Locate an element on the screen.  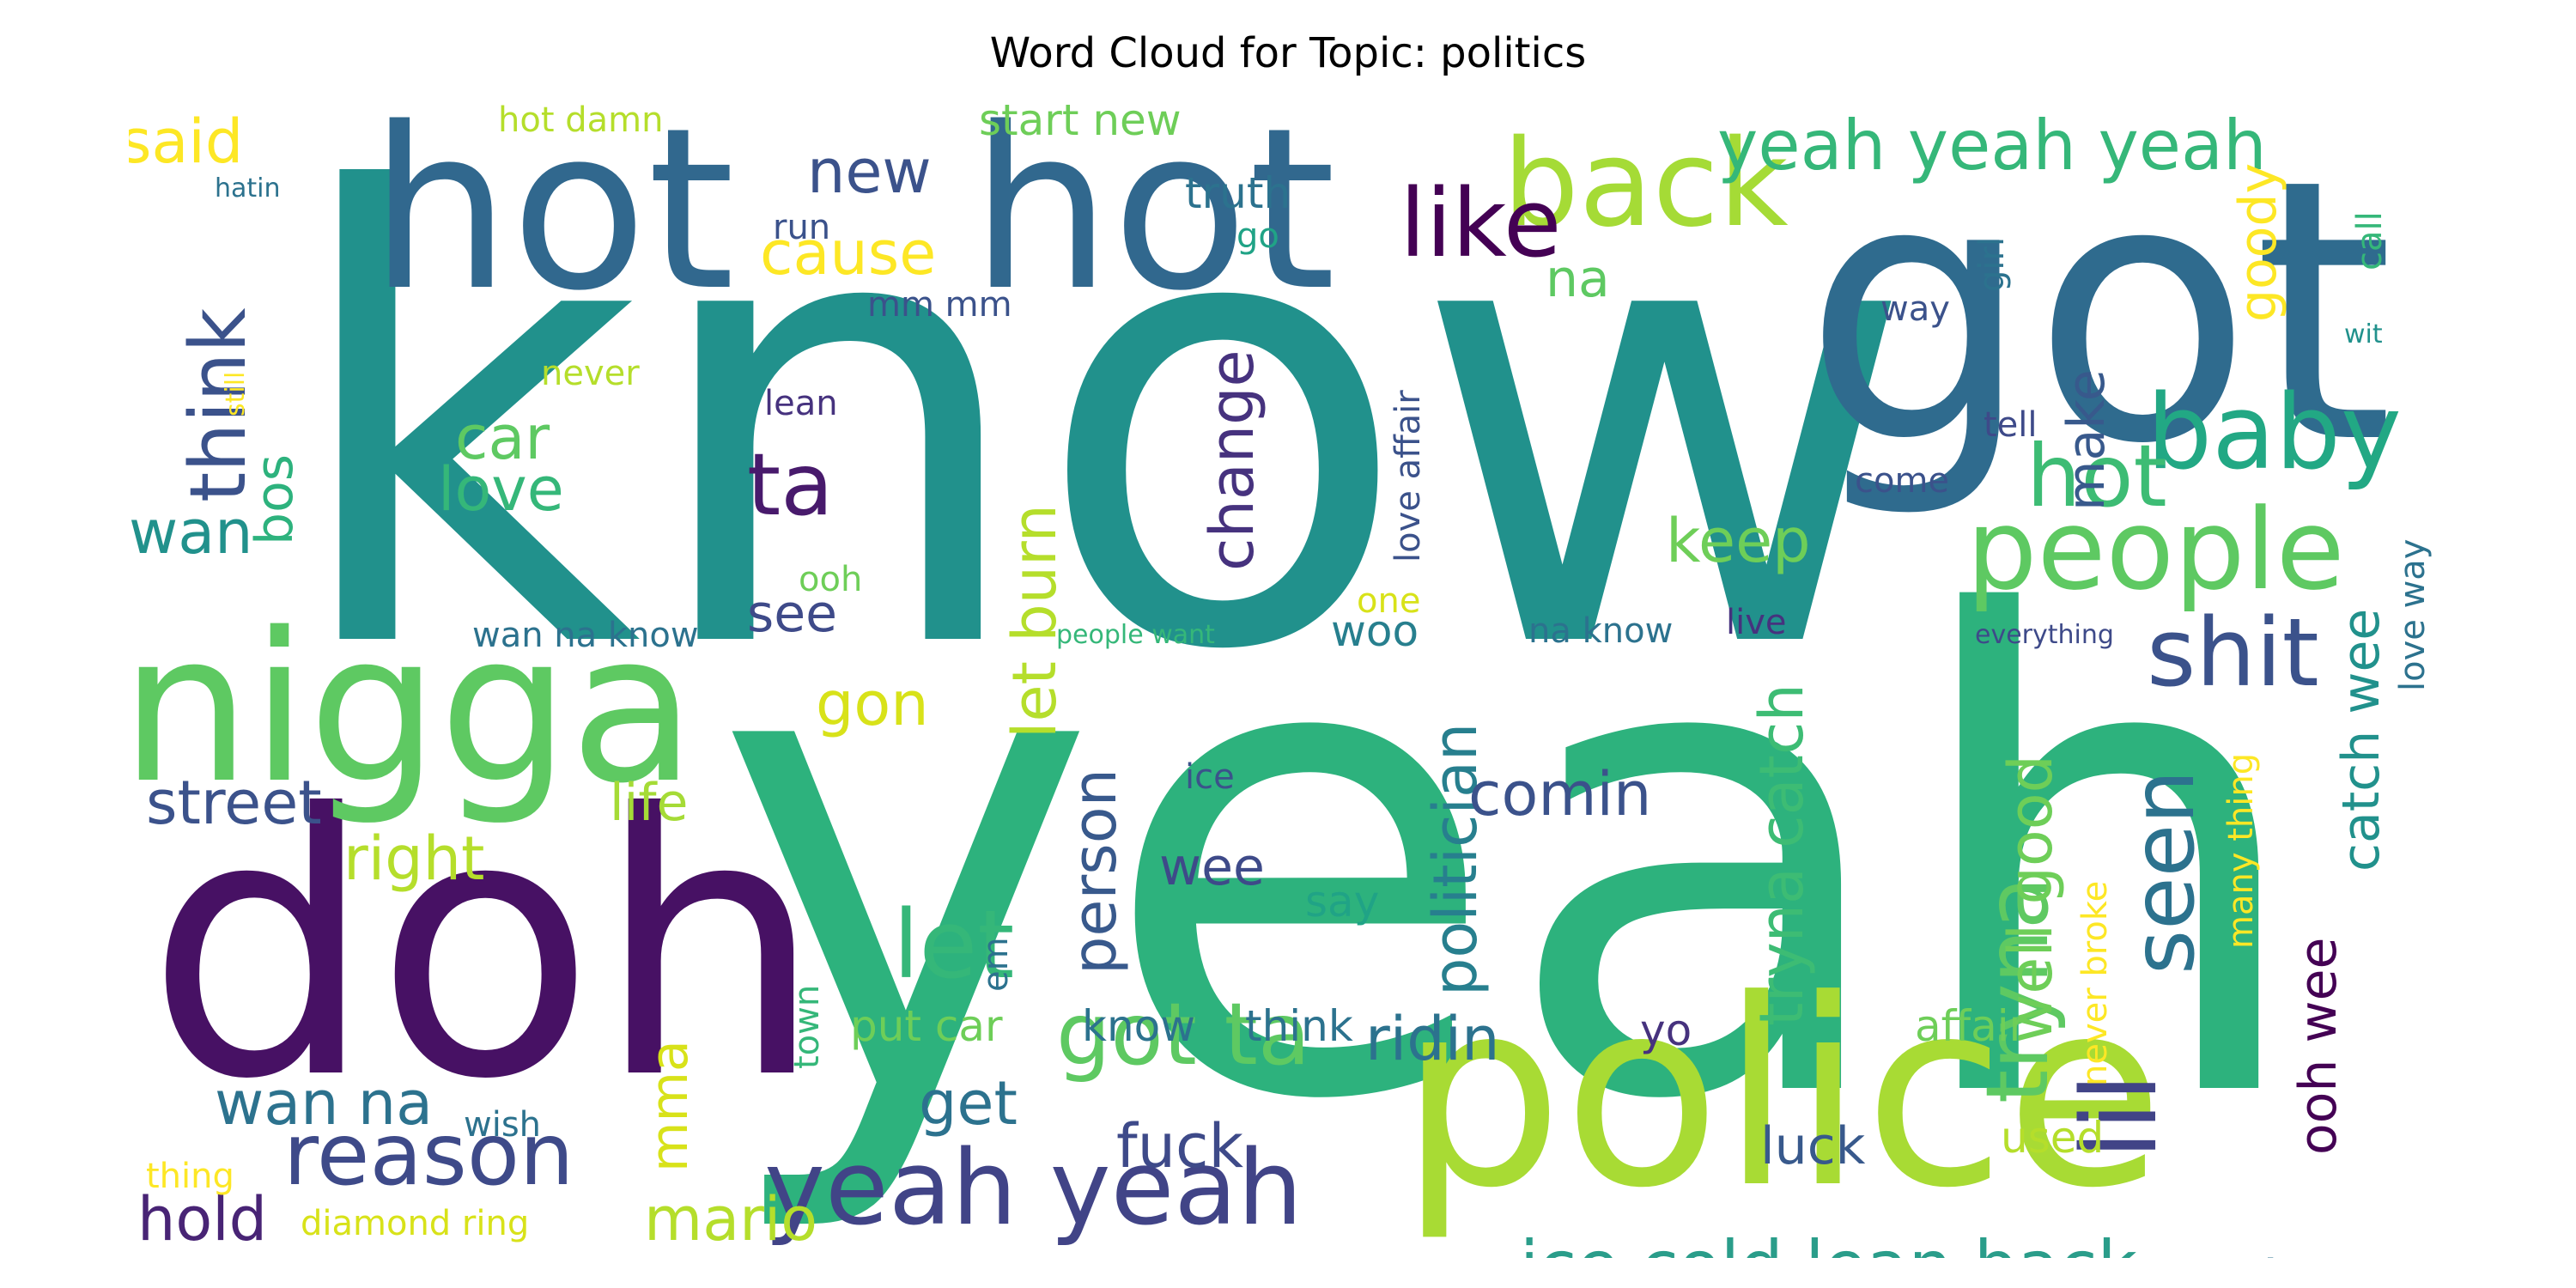
word-go-78: go is located at coordinates (1257, 236).